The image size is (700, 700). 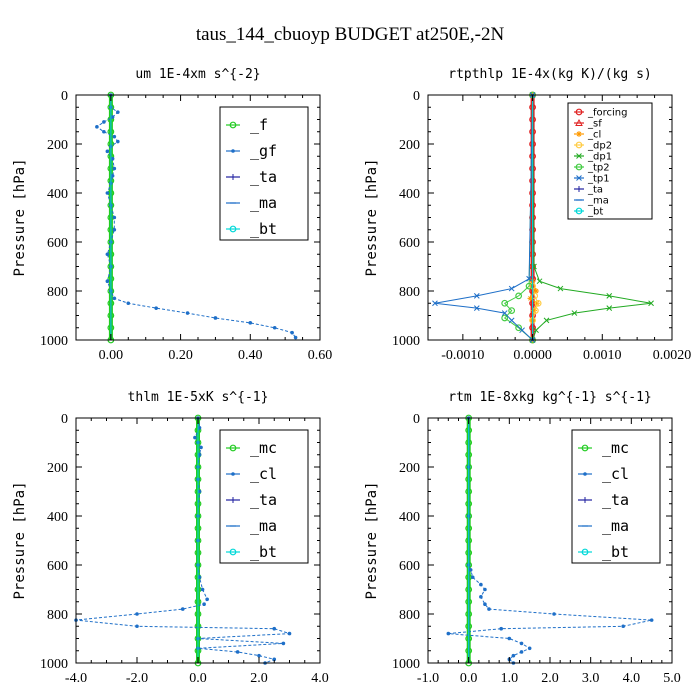 What do you see at coordinates (598, 179) in the screenshot?
I see `legend-label: _tp1` at bounding box center [598, 179].